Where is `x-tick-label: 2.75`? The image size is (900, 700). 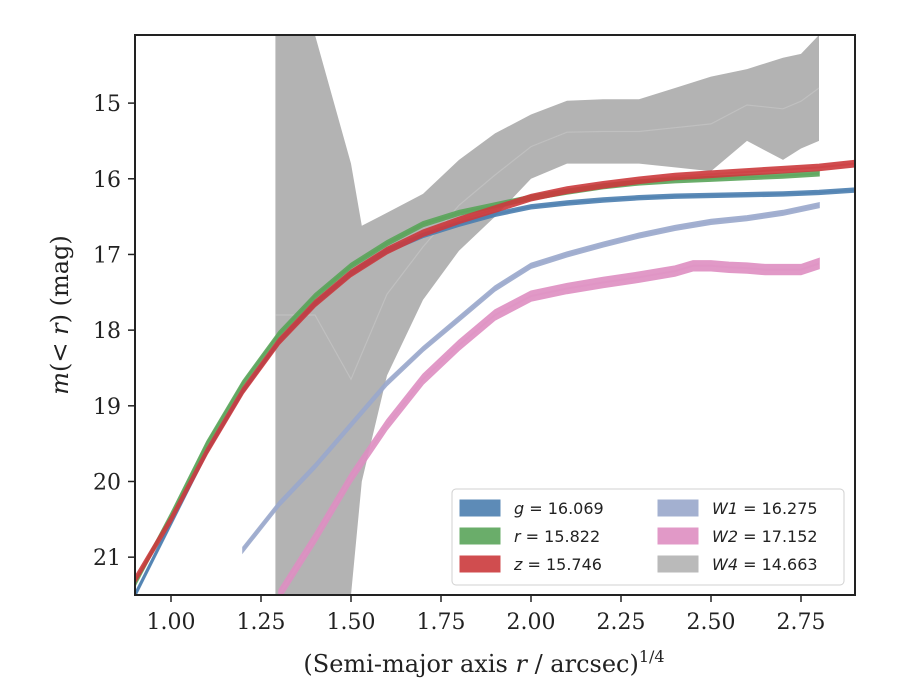
x-tick-label: 2.75 is located at coordinates (801, 622).